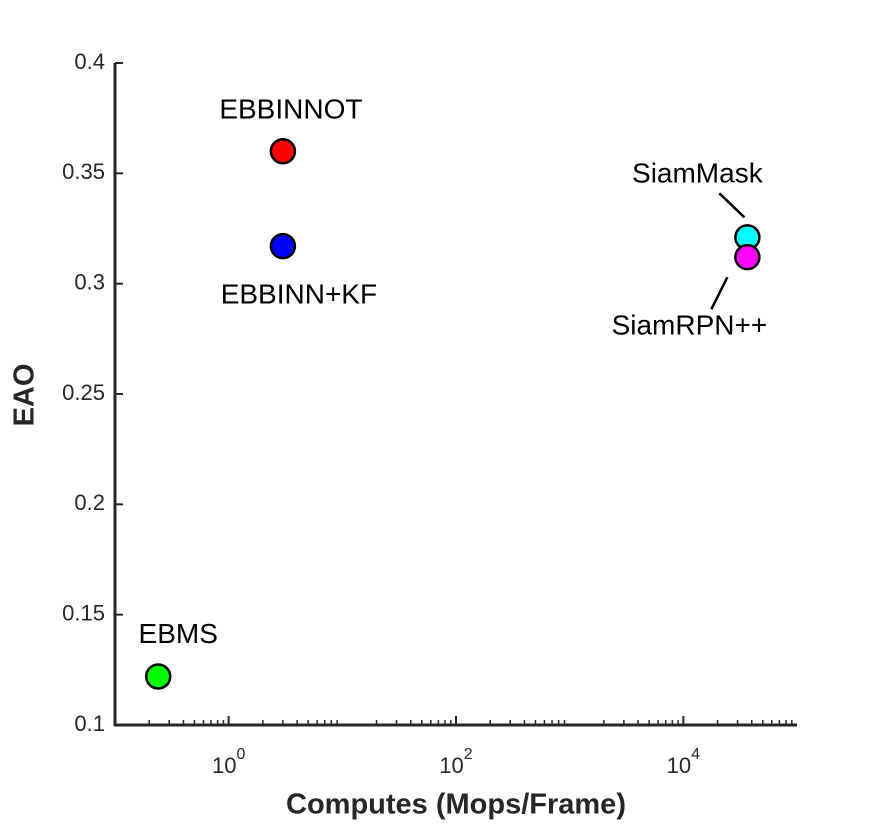  Describe the element at coordinates (228, 762) in the screenshot. I see `x-tick-label: 10⁰` at that location.